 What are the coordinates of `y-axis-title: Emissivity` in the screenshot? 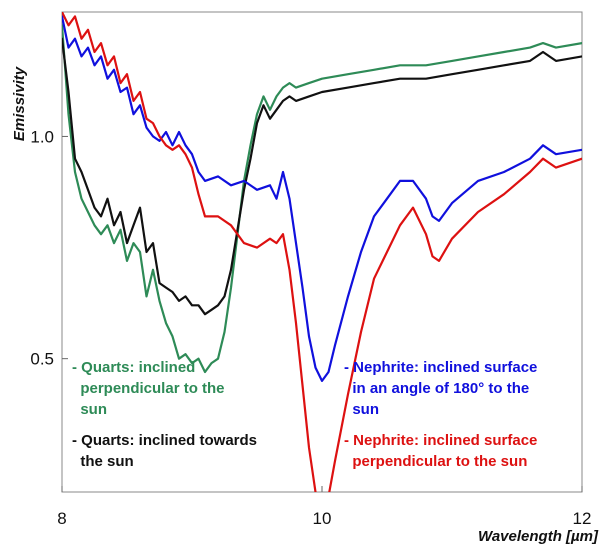 It's located at (19, 103).